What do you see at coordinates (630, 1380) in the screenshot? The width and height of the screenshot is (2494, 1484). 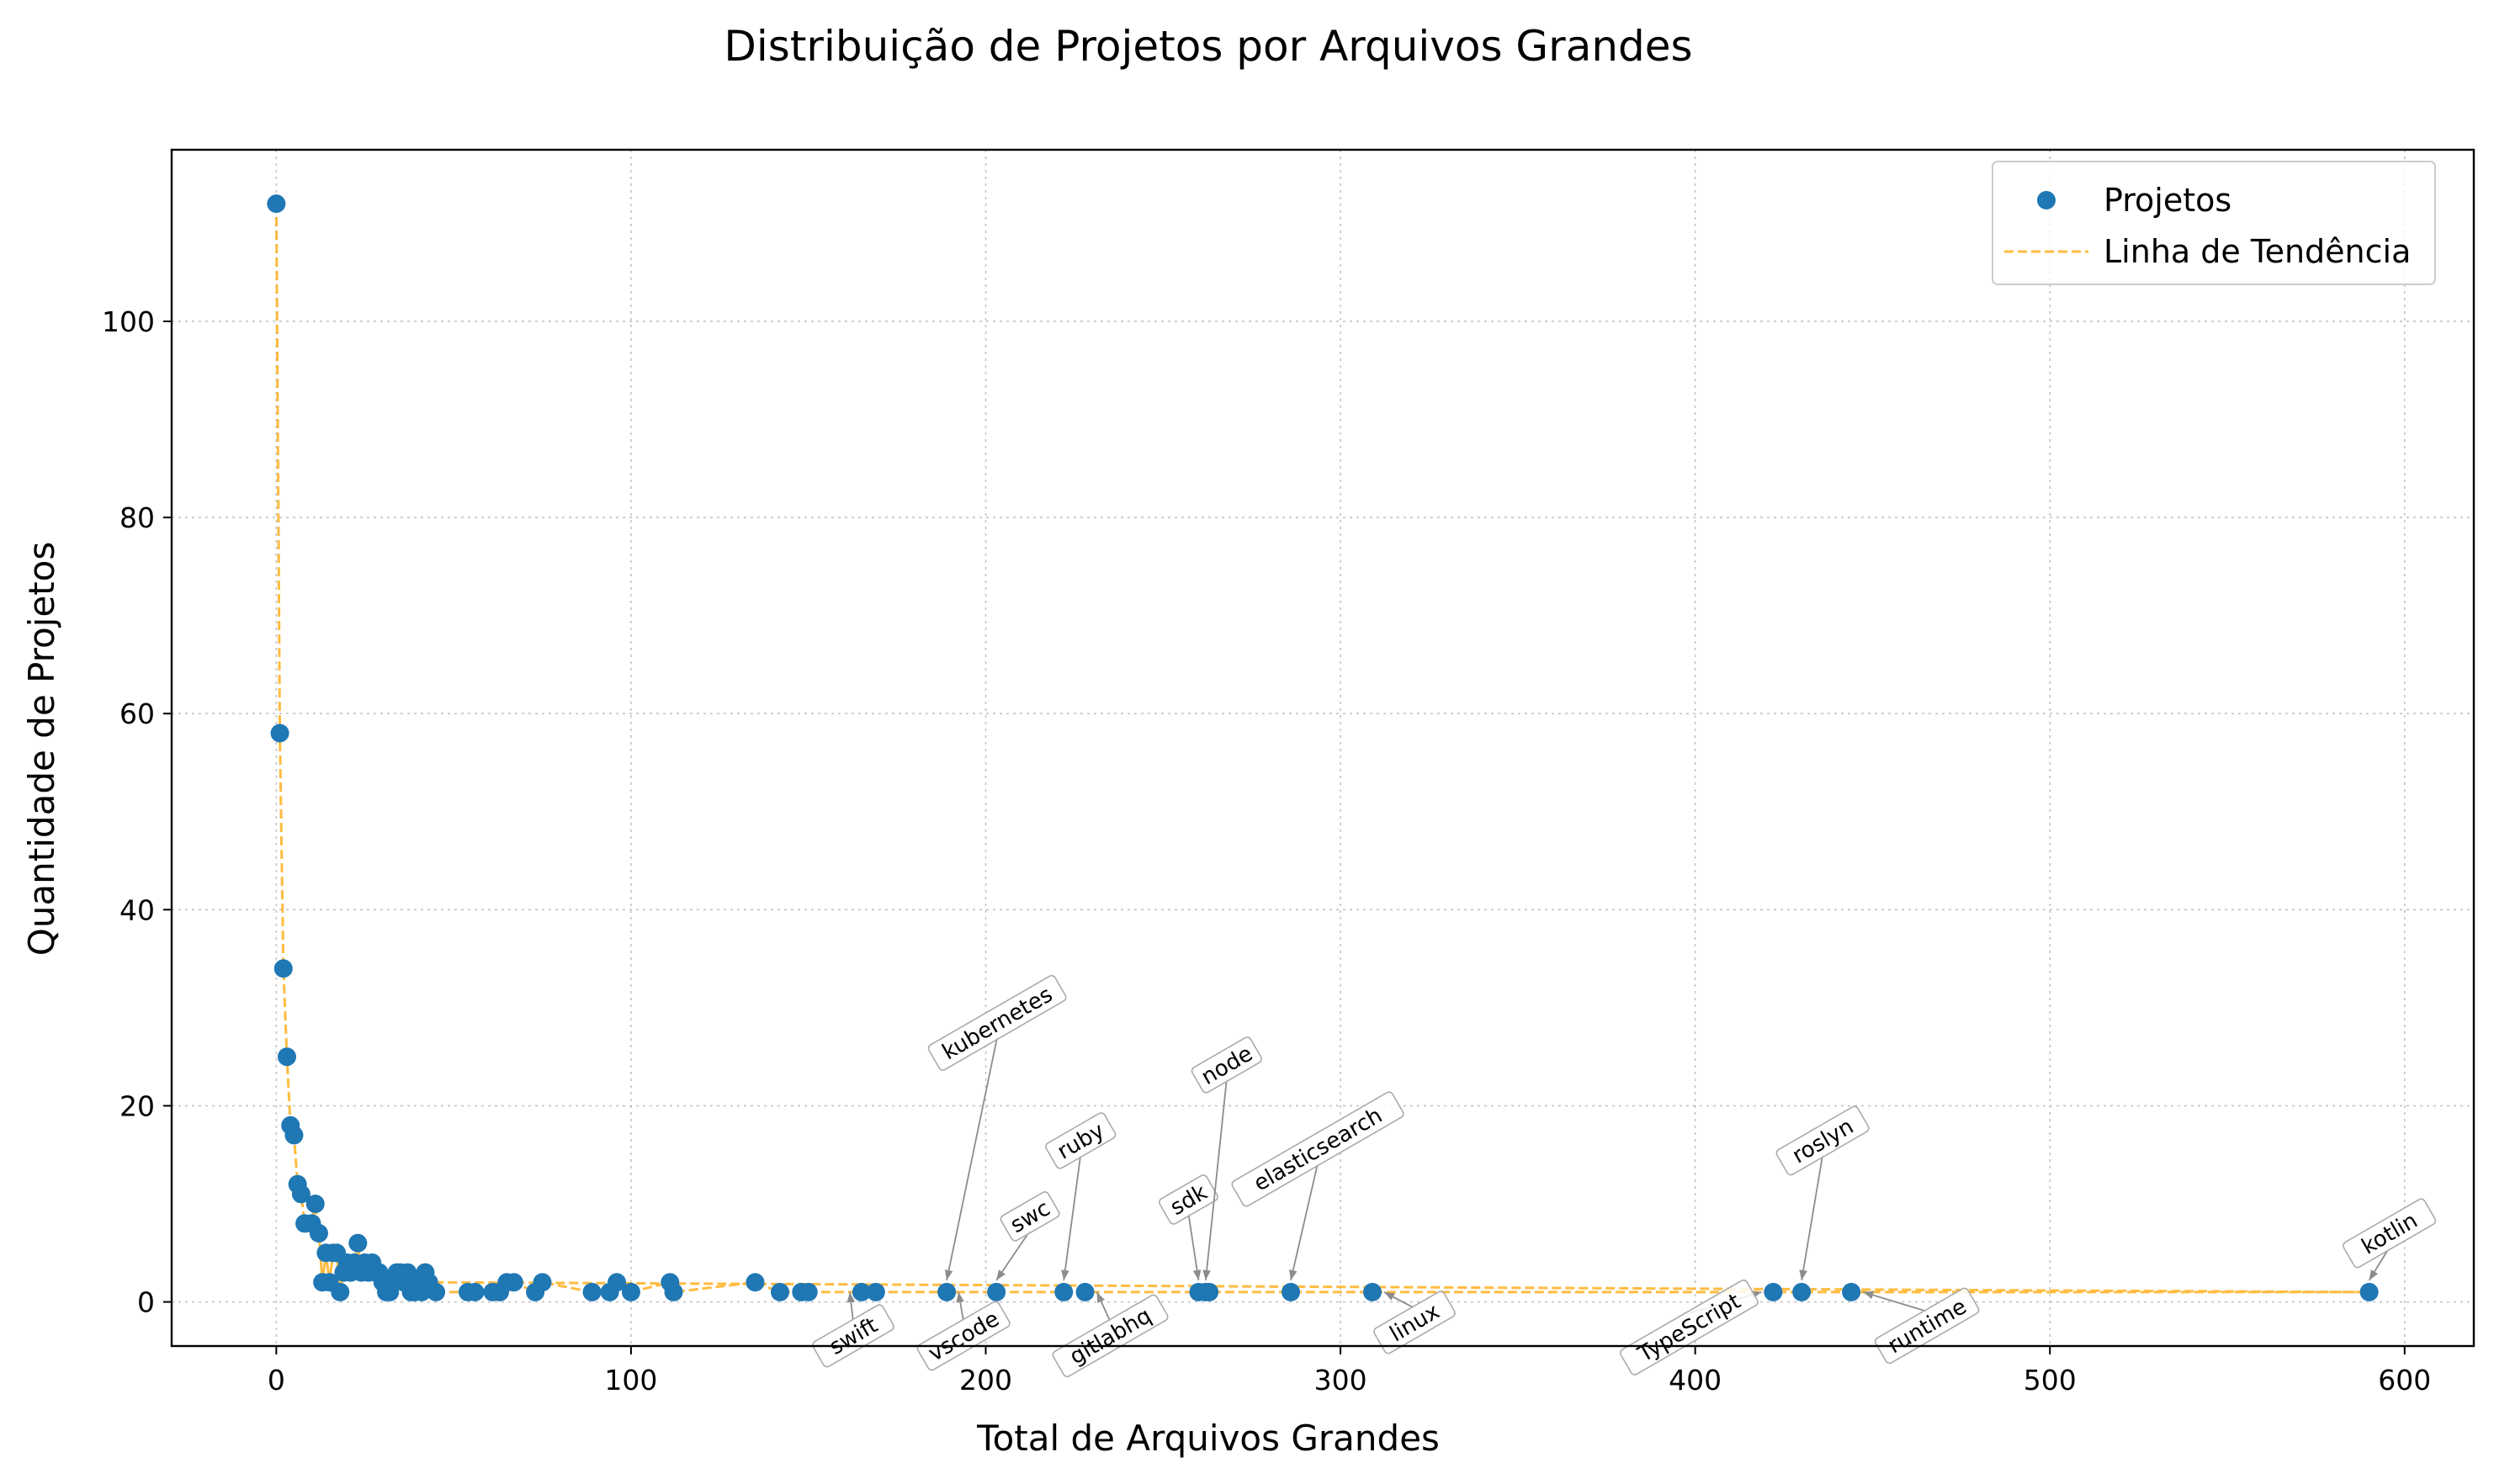 I see `x-tick-label: 100` at bounding box center [630, 1380].